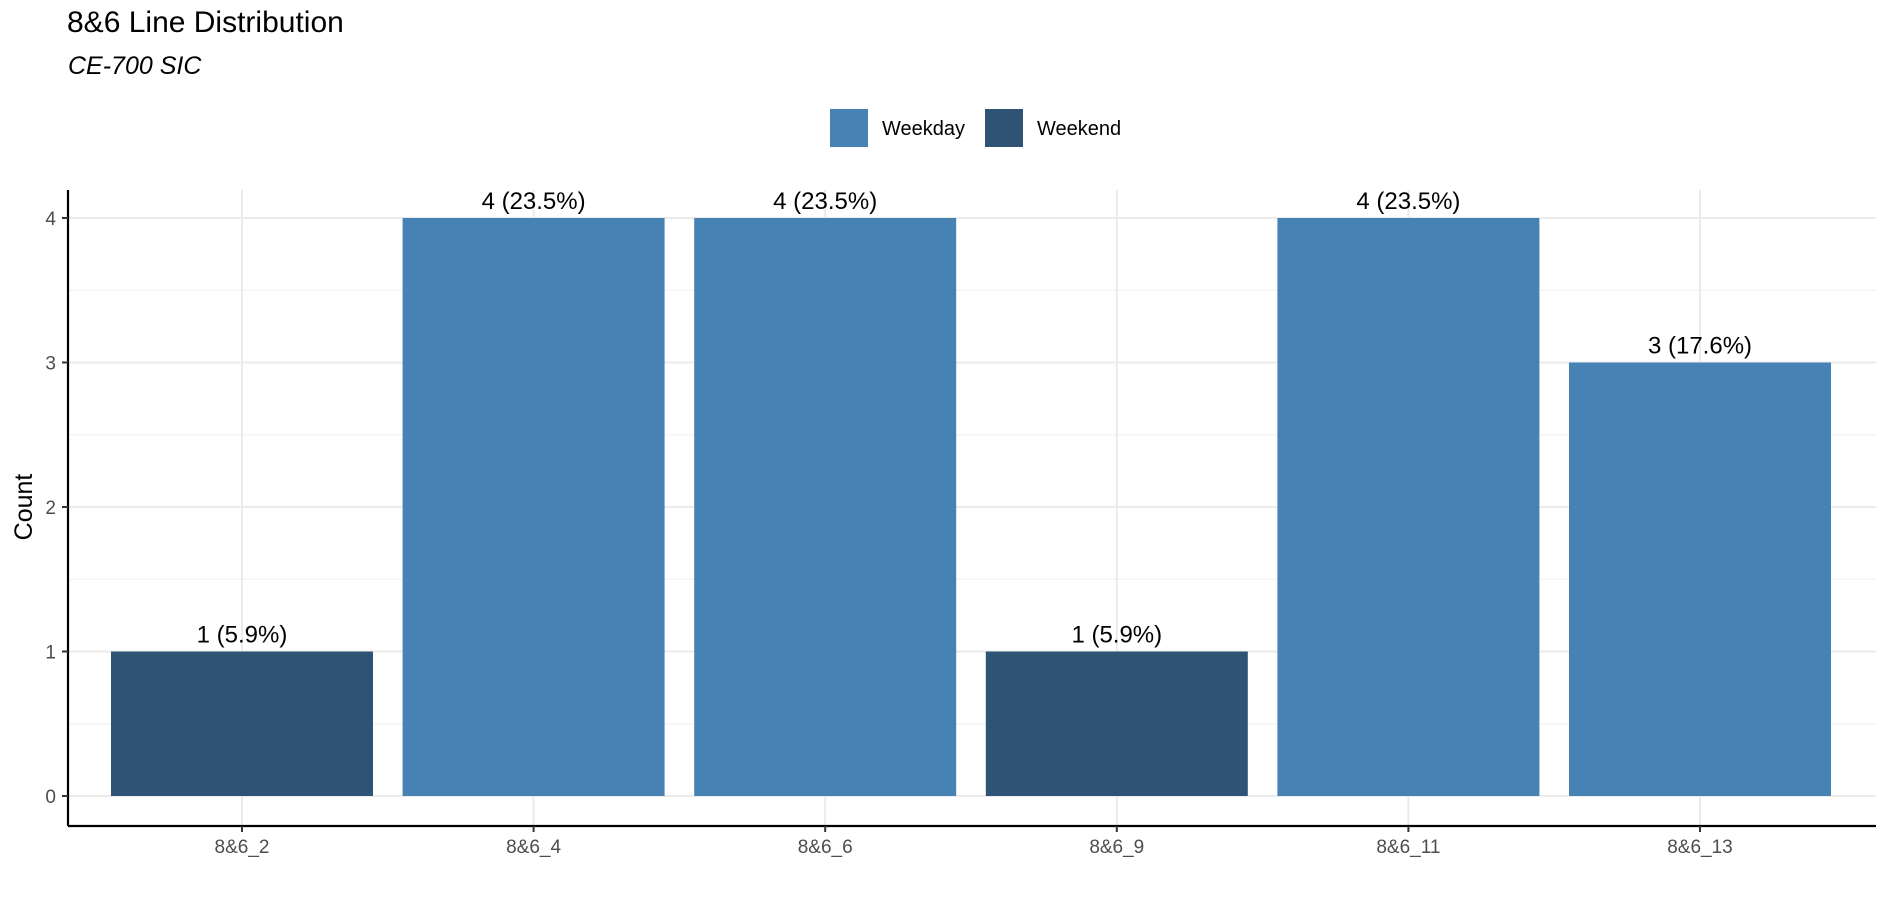 The image size is (1888, 900). Describe the element at coordinates (1700, 579) in the screenshot. I see `bar-8&6_13` at that location.